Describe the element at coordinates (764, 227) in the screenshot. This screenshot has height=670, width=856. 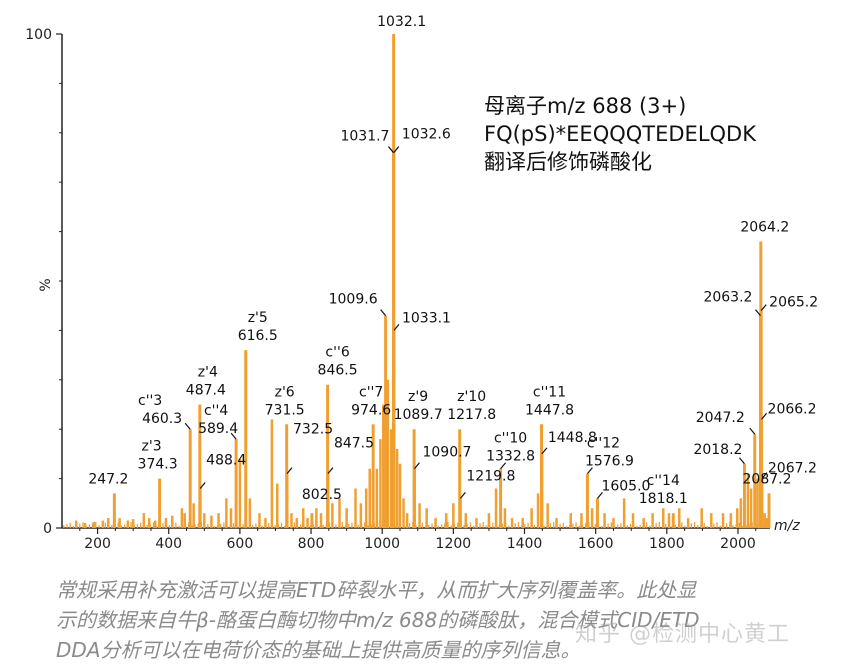
I see `peak-label-2064.2: 2064.2` at that location.